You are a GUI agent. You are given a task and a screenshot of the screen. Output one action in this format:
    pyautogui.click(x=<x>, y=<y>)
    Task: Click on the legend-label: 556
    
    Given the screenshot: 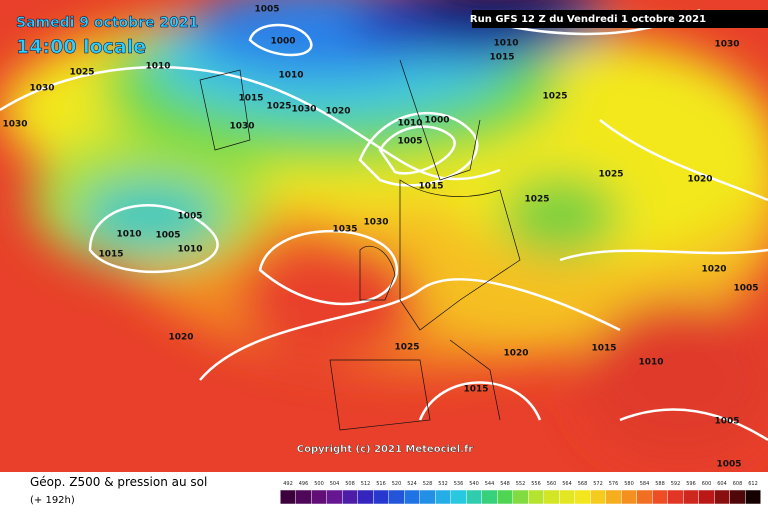 What is the action you would take?
    pyautogui.click(x=536, y=484)
    